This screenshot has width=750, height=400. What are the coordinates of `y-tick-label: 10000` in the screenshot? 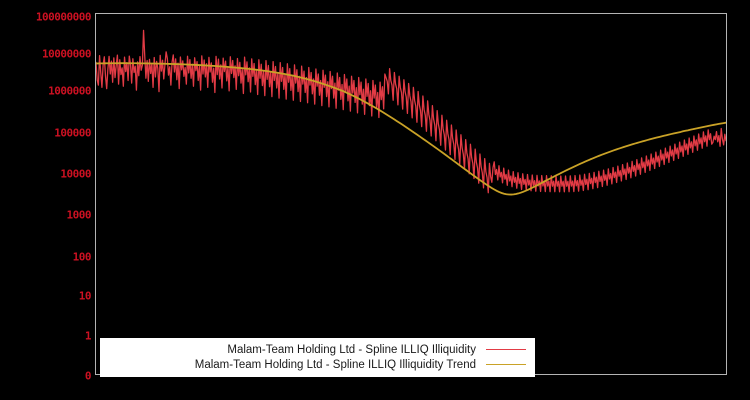 It's located at (75, 174).